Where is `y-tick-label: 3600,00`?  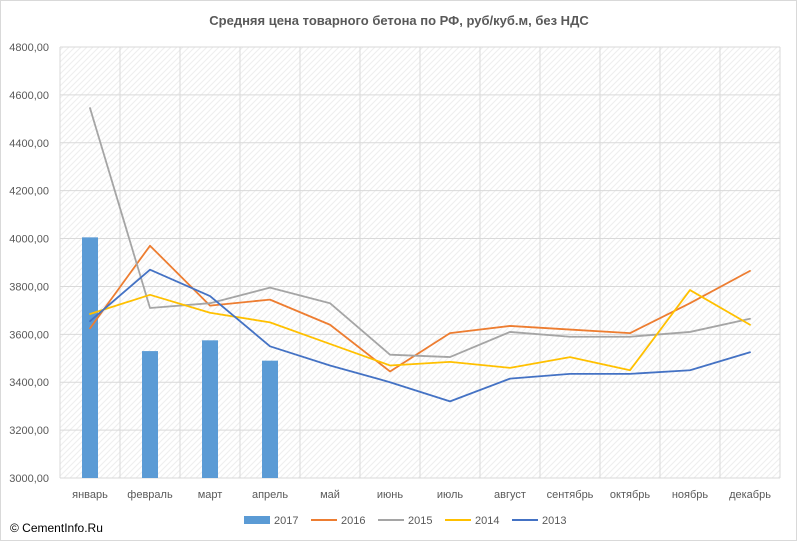
y-tick-label: 3600,00 is located at coordinates (29, 335).